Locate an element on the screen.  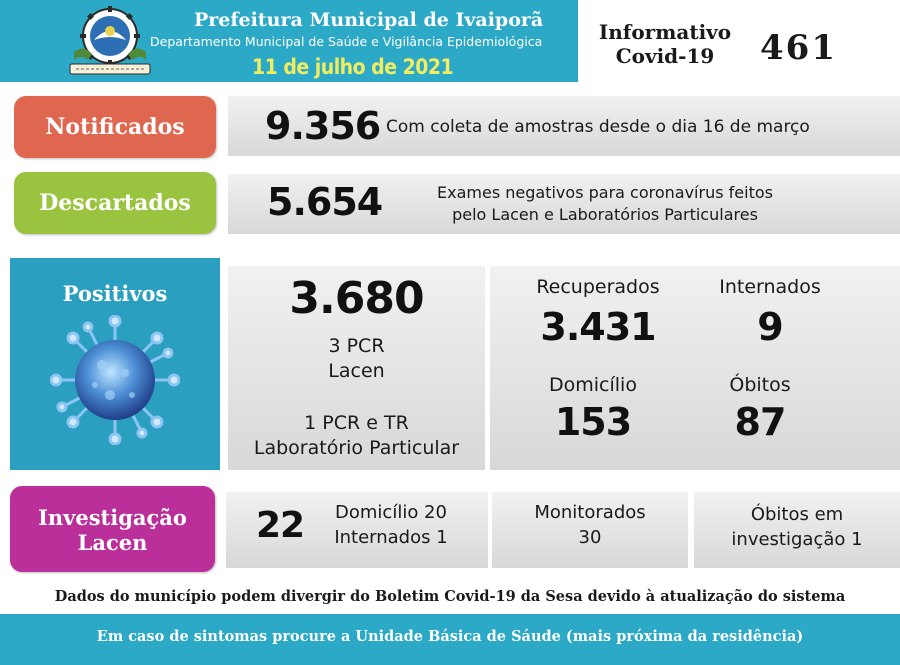
bulletin-badge is located at coordinates (739, 41).